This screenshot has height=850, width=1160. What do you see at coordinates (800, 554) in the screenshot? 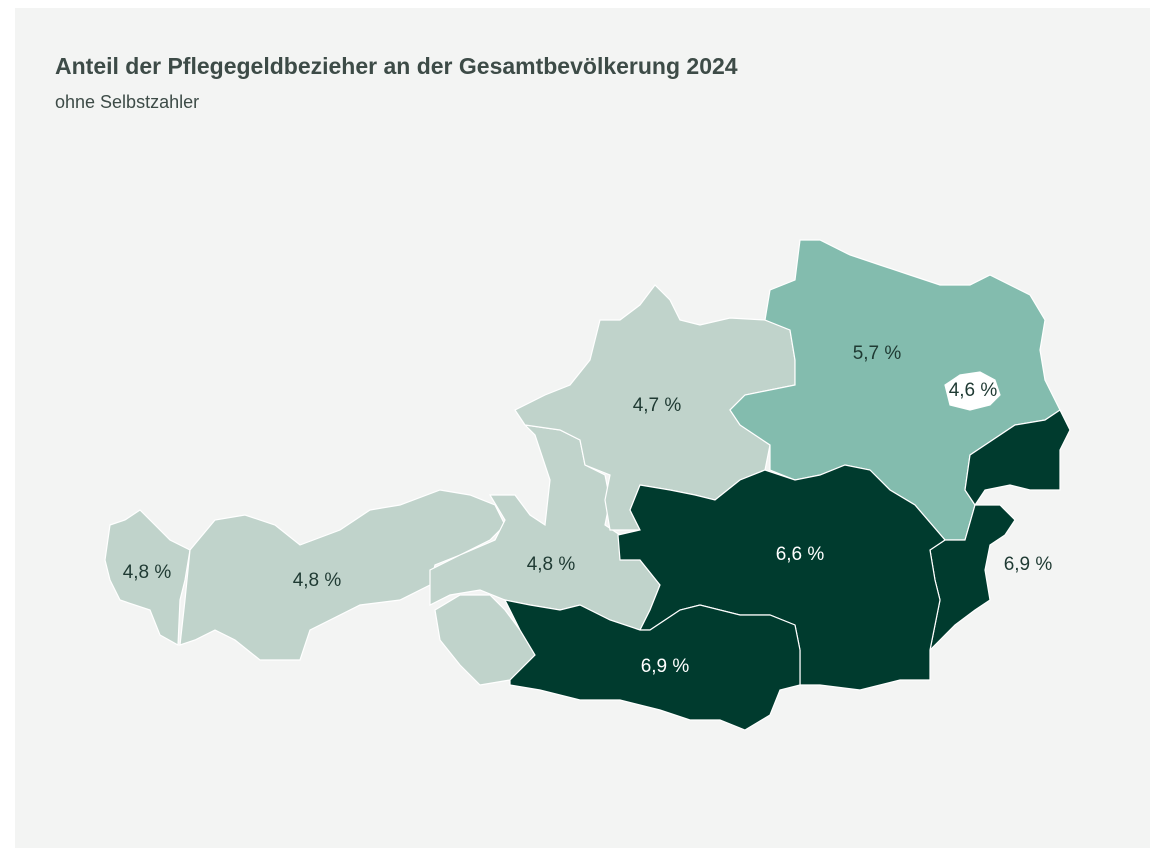
I see `region-label: 6,6 %` at bounding box center [800, 554].